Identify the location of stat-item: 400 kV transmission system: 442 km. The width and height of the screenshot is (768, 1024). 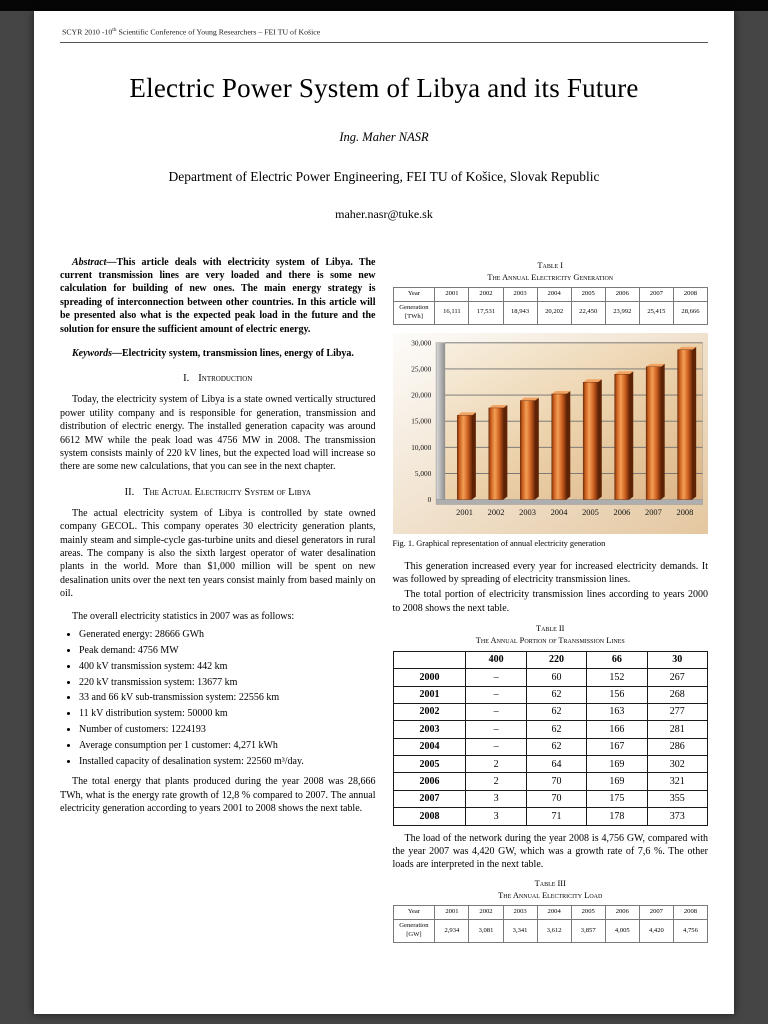
(227, 666).